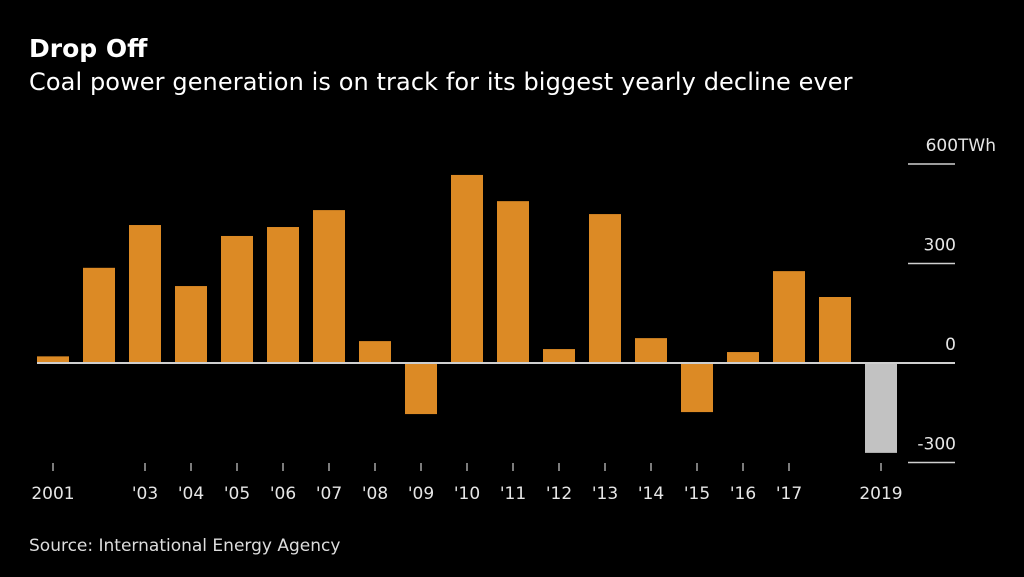 The height and width of the screenshot is (577, 1024). I want to click on bar-2010, so click(467, 268).